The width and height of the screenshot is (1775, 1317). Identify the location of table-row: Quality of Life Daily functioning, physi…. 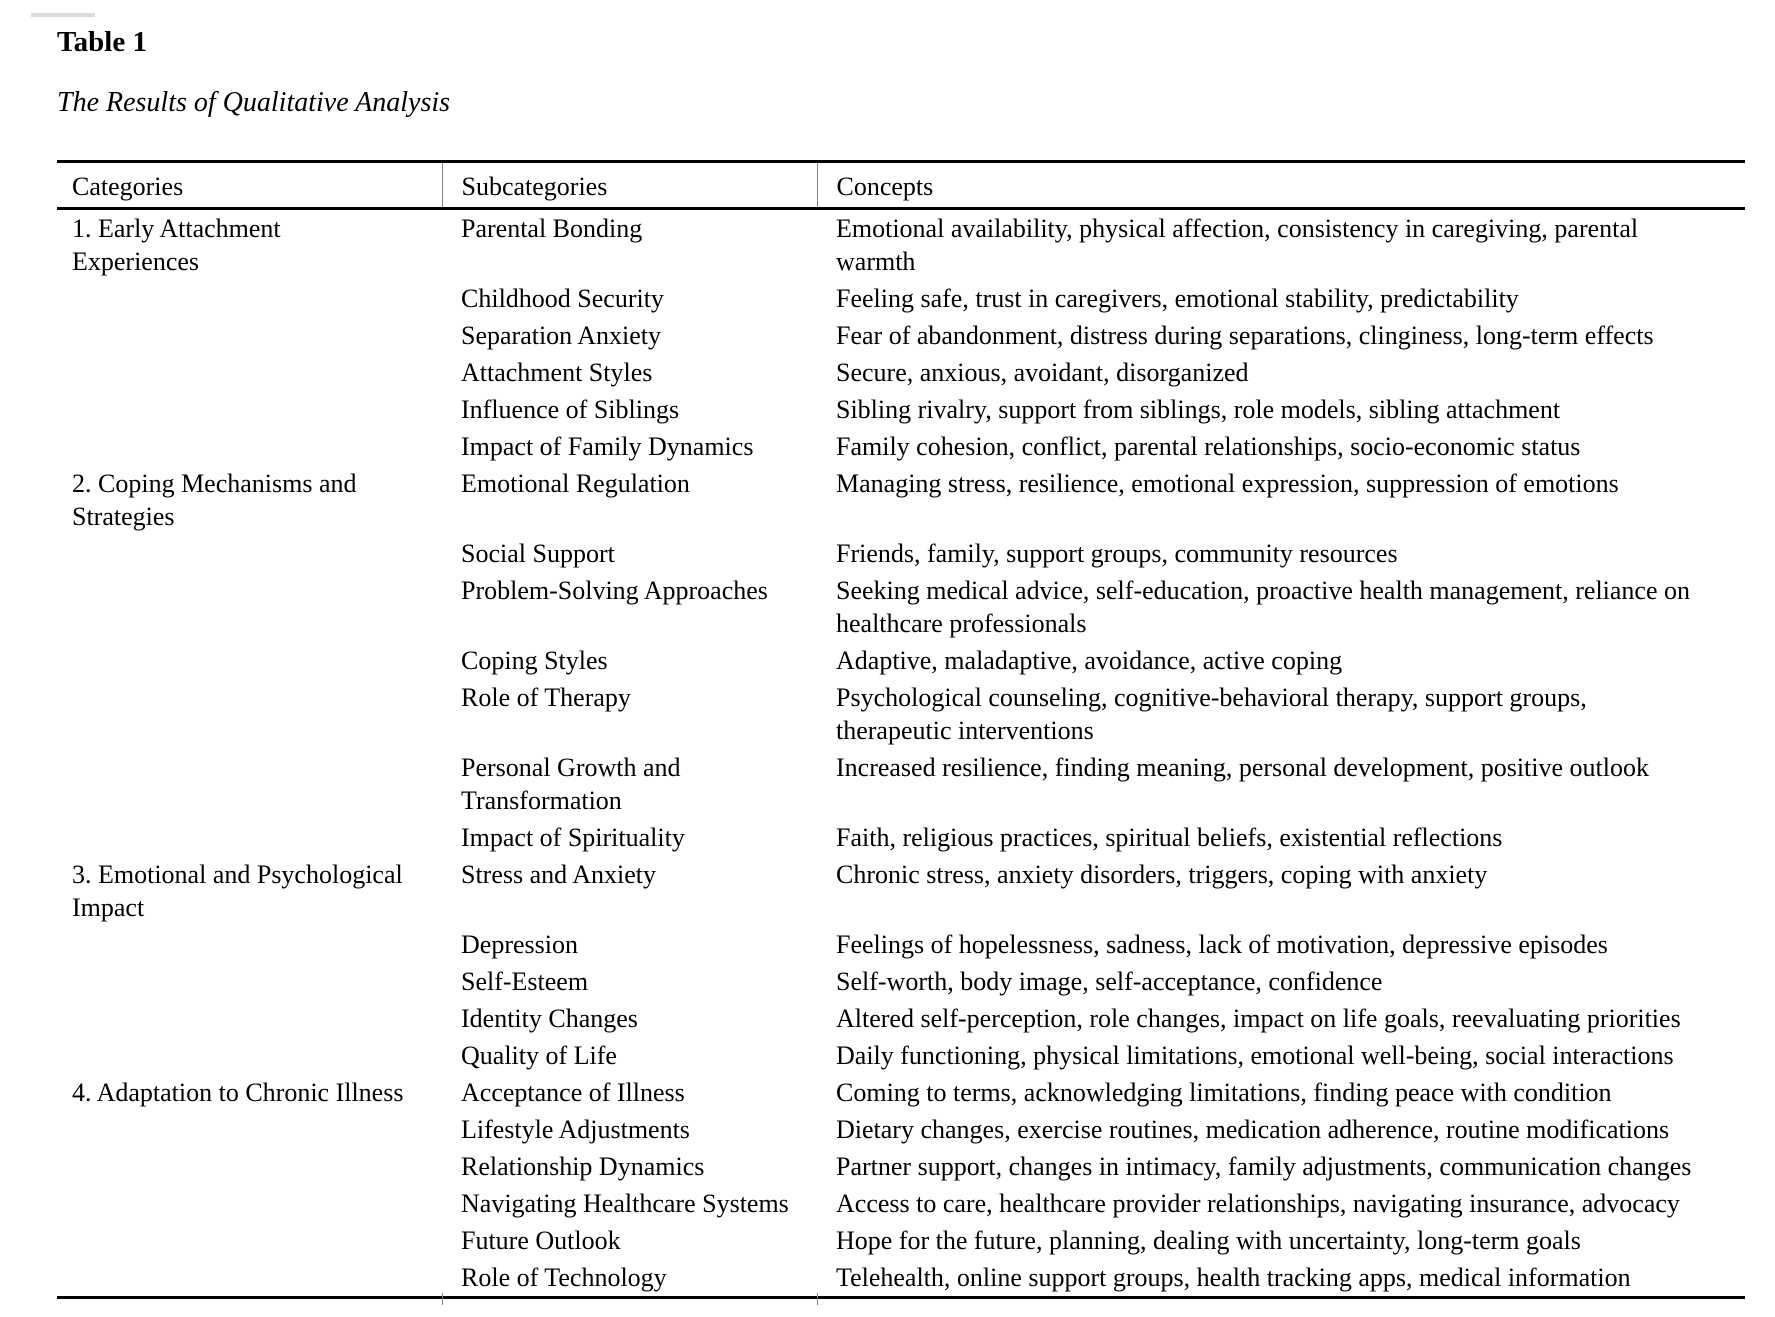
(901, 1055).